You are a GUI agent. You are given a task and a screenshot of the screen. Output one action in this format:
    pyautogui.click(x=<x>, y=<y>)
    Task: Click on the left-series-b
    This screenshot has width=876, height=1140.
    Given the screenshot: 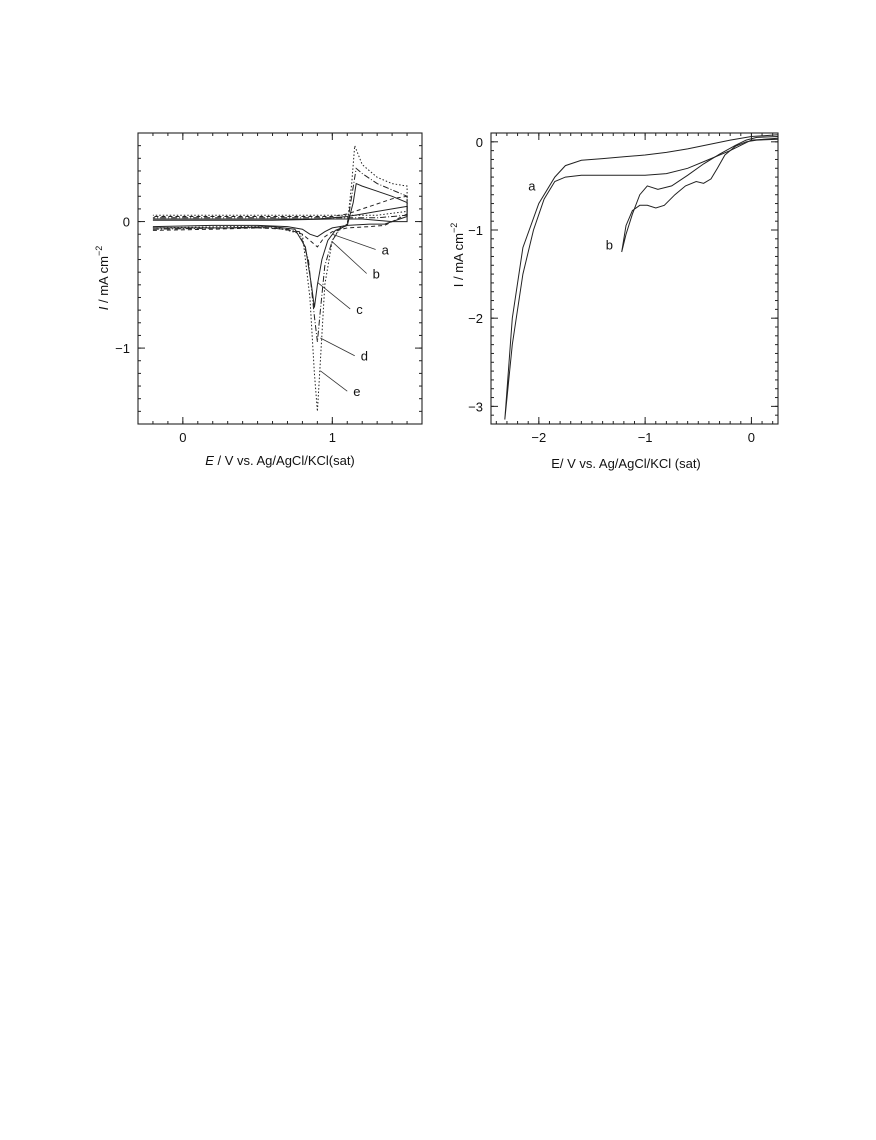 What is the action you would take?
    pyautogui.click(x=280, y=221)
    